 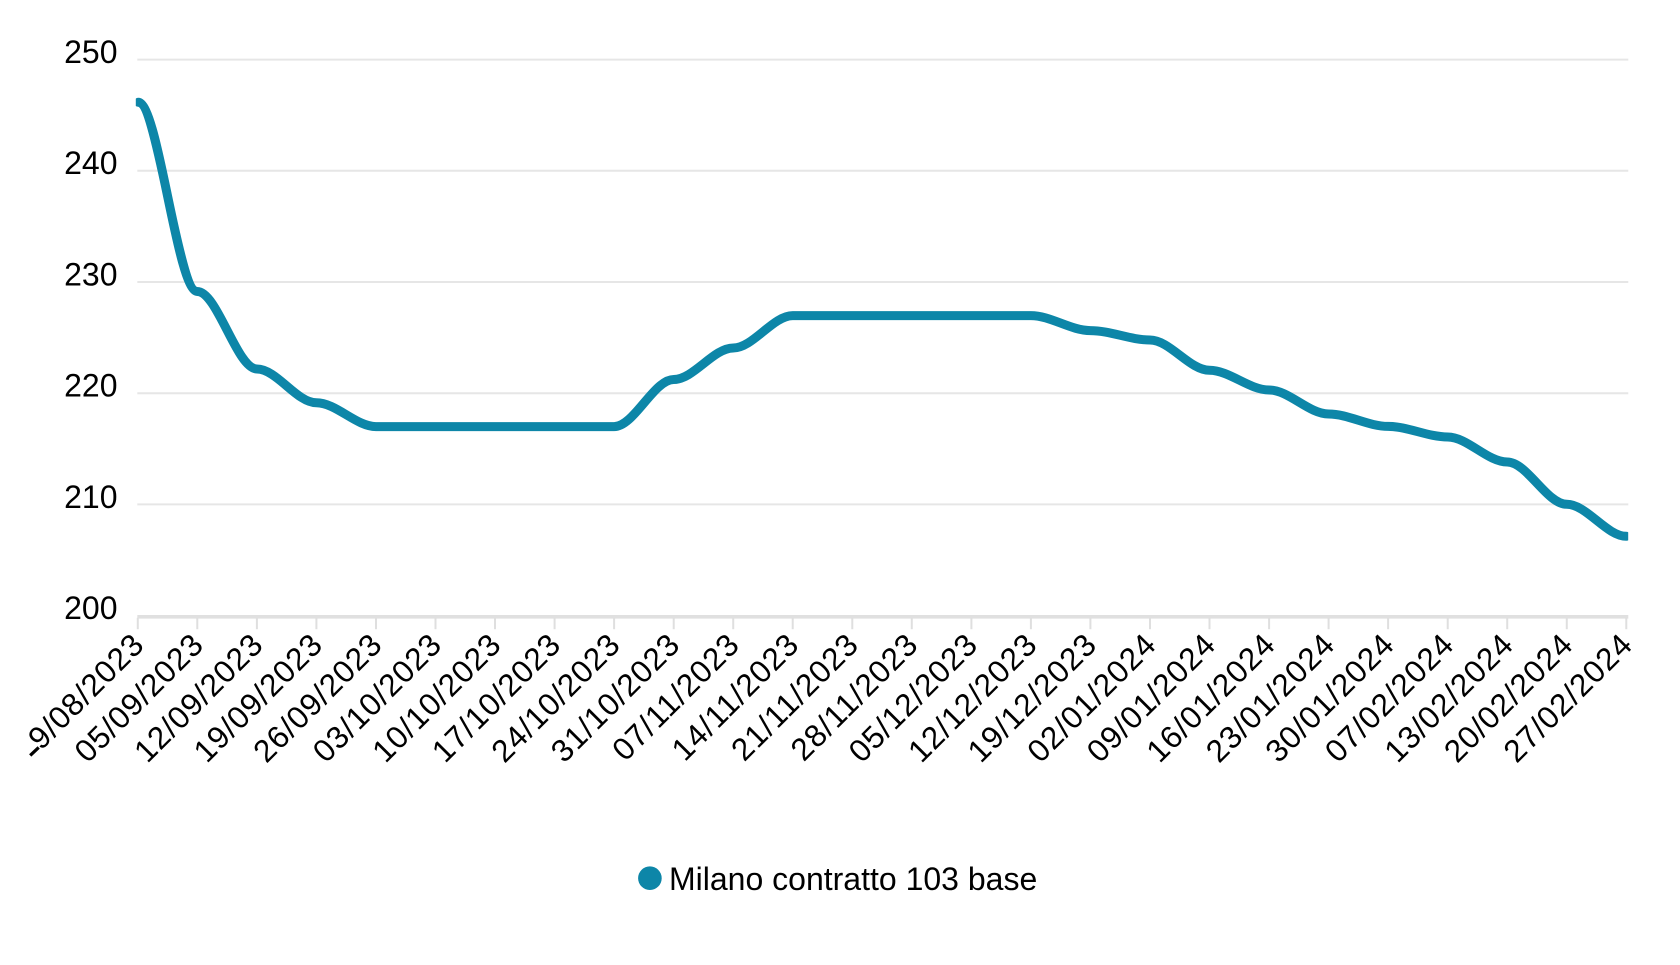 I want to click on svg-text: 220, so click(x=90, y=386).